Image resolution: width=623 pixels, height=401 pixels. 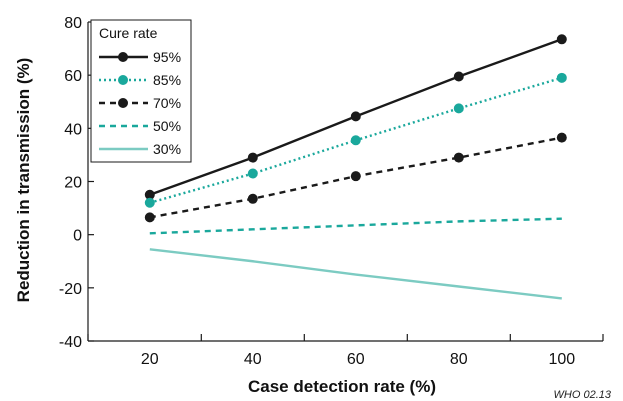 What do you see at coordinates (356, 359) in the screenshot?
I see `x-tick-label: 60` at bounding box center [356, 359].